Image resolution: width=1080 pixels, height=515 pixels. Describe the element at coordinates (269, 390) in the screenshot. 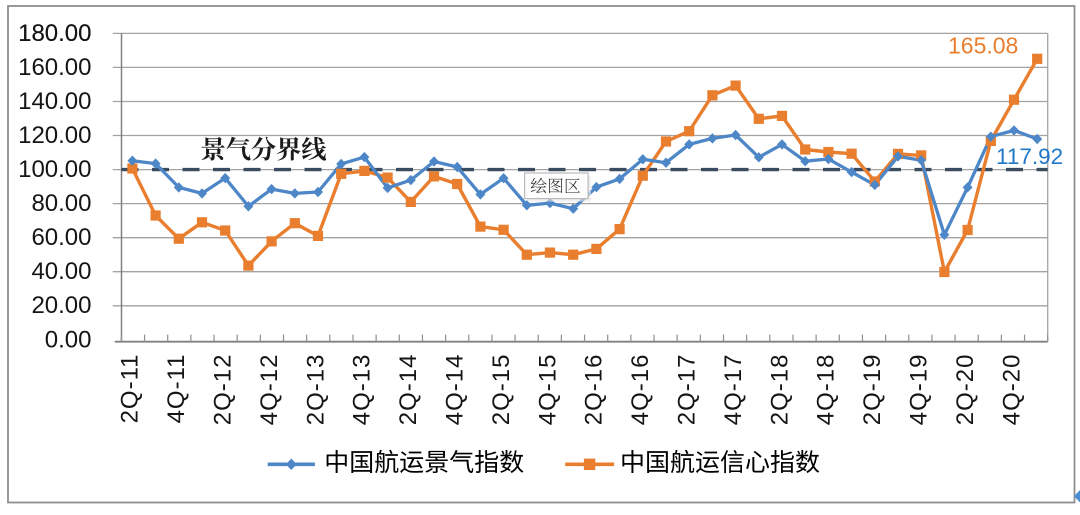

I see `svg-text: 4Q-12` at that location.